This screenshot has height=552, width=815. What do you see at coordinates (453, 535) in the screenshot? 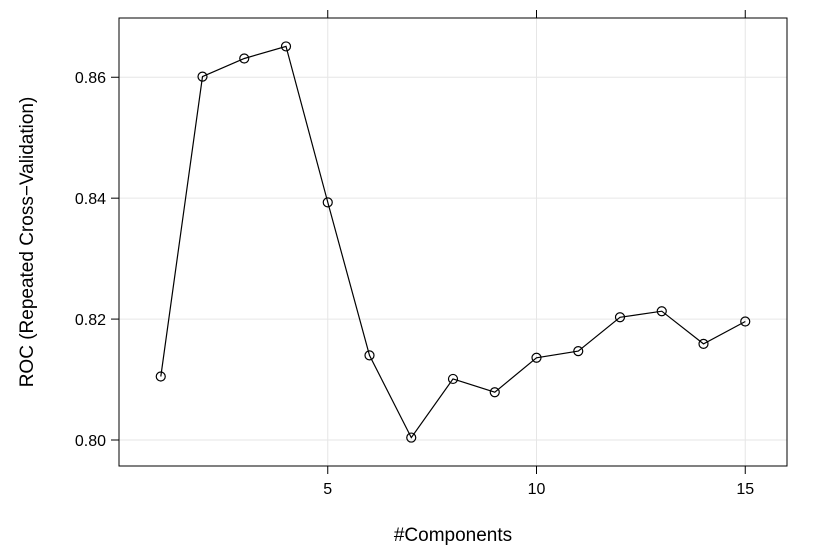
I see `x-axis-title: #Components` at bounding box center [453, 535].